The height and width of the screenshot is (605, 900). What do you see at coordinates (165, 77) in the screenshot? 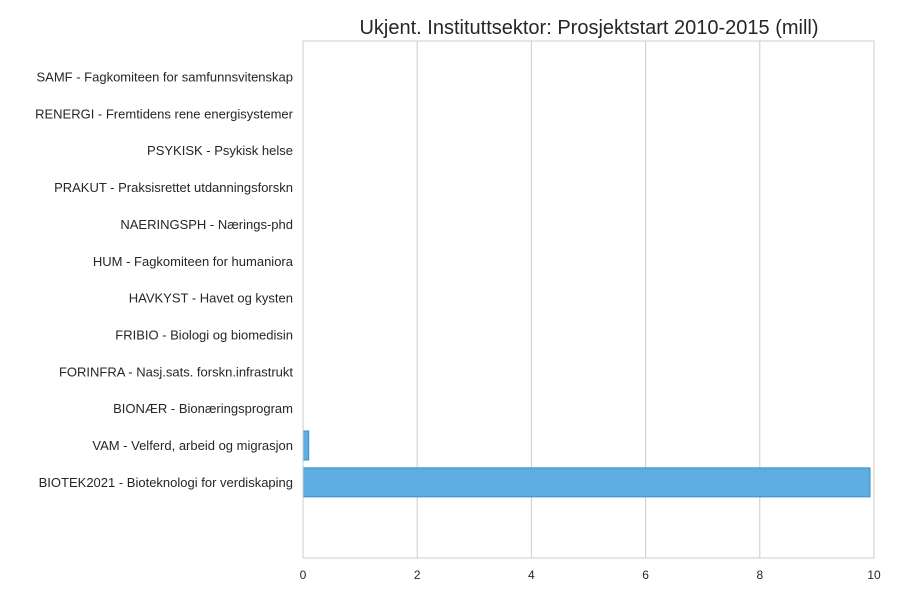
I see `category-label: SAMF - Fagkomiteen for samfunnsvitenskap` at bounding box center [165, 77].